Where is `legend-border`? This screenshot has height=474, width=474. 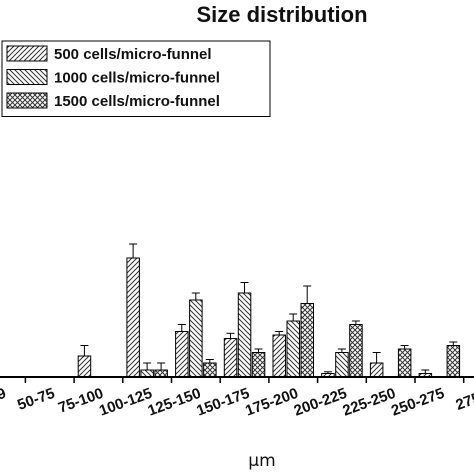
legend-border is located at coordinates (136, 78).